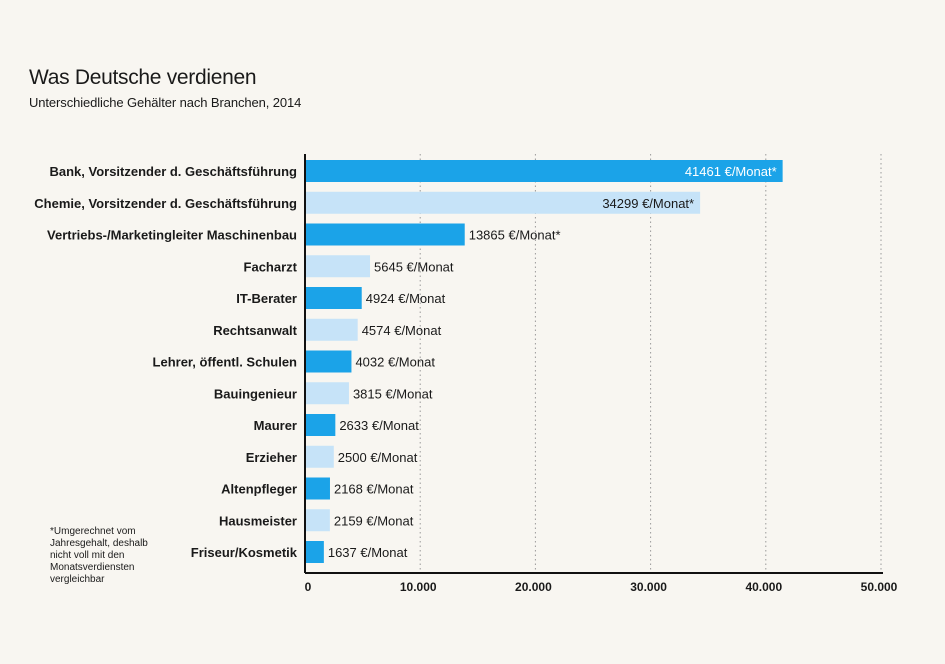 The height and width of the screenshot is (664, 945). I want to click on data-label: 34299 €/Monat*, so click(648, 203).